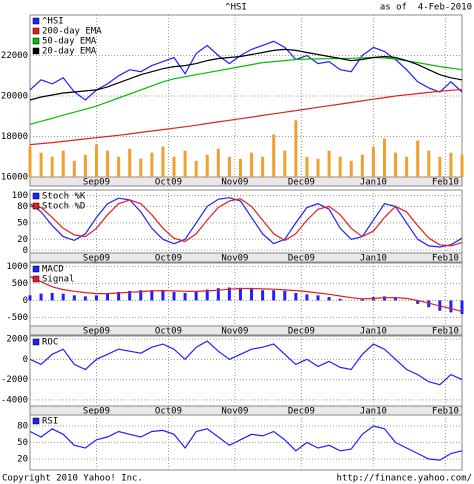 This screenshot has height=484, width=474. What do you see at coordinates (14, 137) in the screenshot?
I see `y-tick-label: 18000` at bounding box center [14, 137].